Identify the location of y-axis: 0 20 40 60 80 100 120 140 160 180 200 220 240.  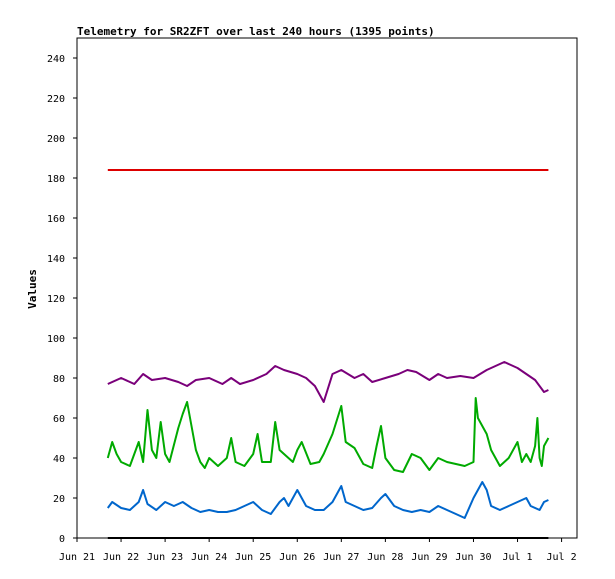
(62, 299).